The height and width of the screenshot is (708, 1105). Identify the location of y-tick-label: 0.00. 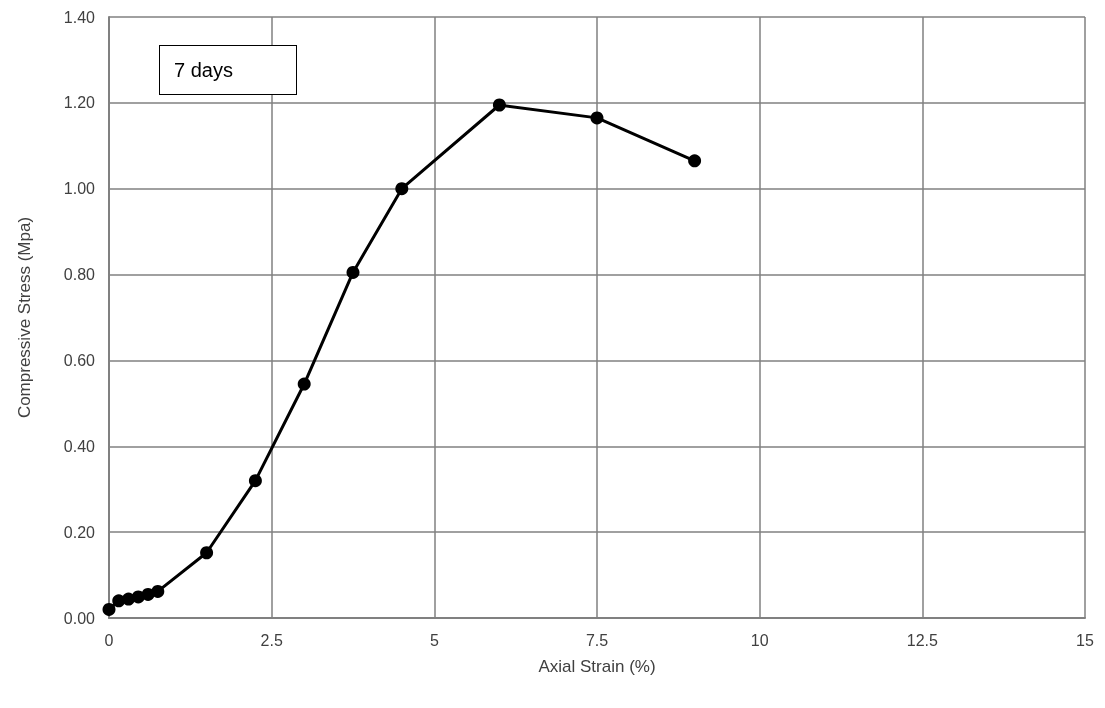
(79, 618).